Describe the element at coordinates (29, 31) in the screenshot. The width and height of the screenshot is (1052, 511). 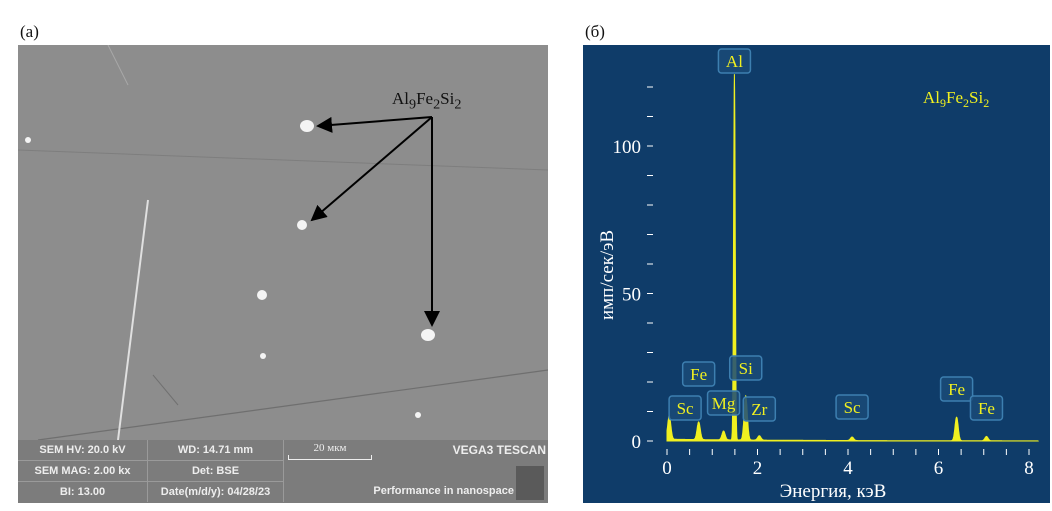
I see `panel-a-label: (a)` at that location.